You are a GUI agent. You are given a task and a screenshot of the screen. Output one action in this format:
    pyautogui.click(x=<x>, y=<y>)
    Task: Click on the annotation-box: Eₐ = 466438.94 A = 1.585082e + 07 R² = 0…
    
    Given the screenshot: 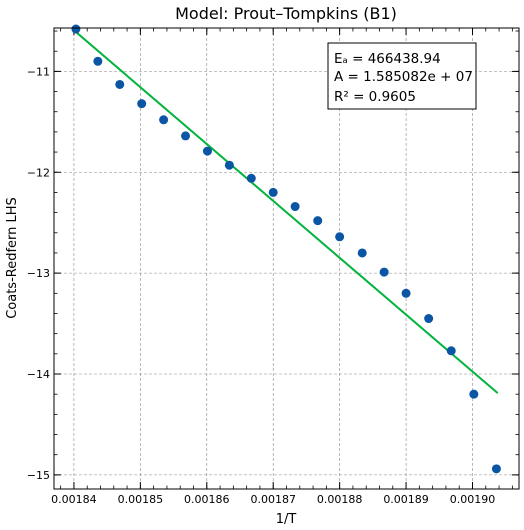 What is the action you would take?
    pyautogui.click(x=402, y=76)
    